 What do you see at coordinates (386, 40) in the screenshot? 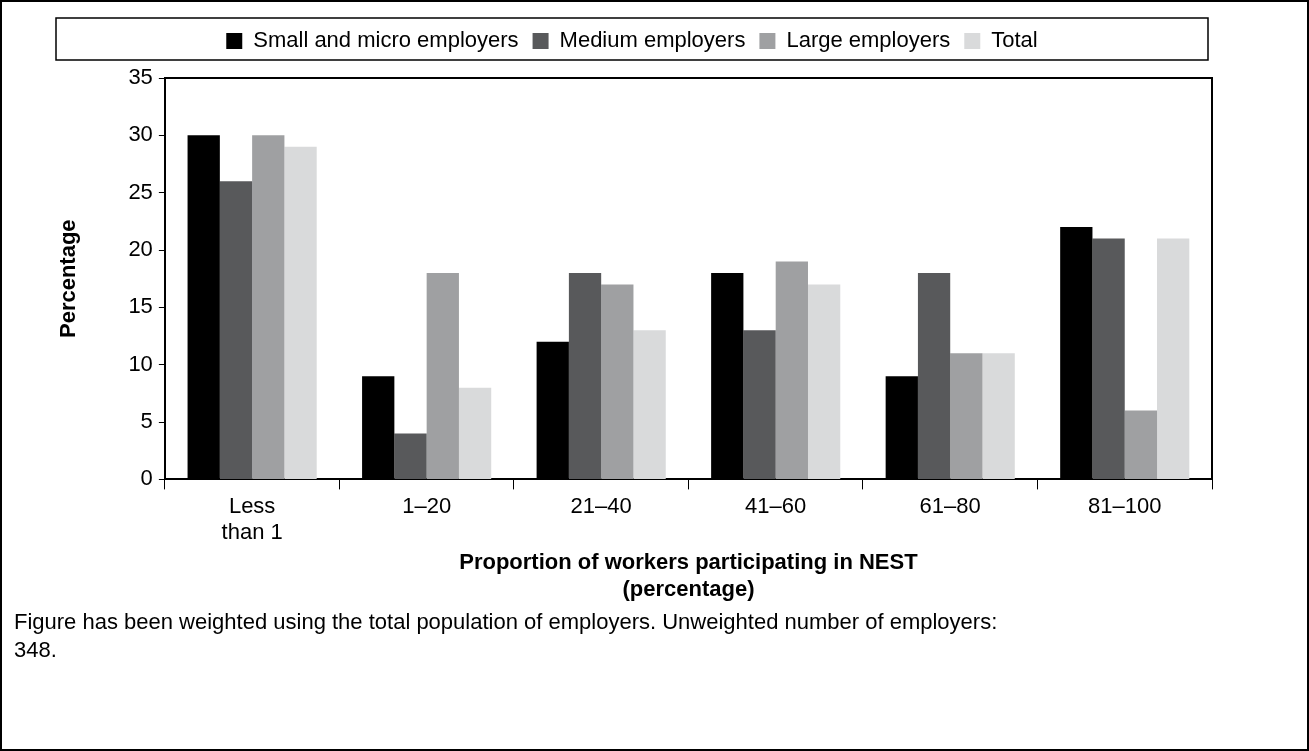
I see `legend-label: Small and micro employers` at bounding box center [386, 40].